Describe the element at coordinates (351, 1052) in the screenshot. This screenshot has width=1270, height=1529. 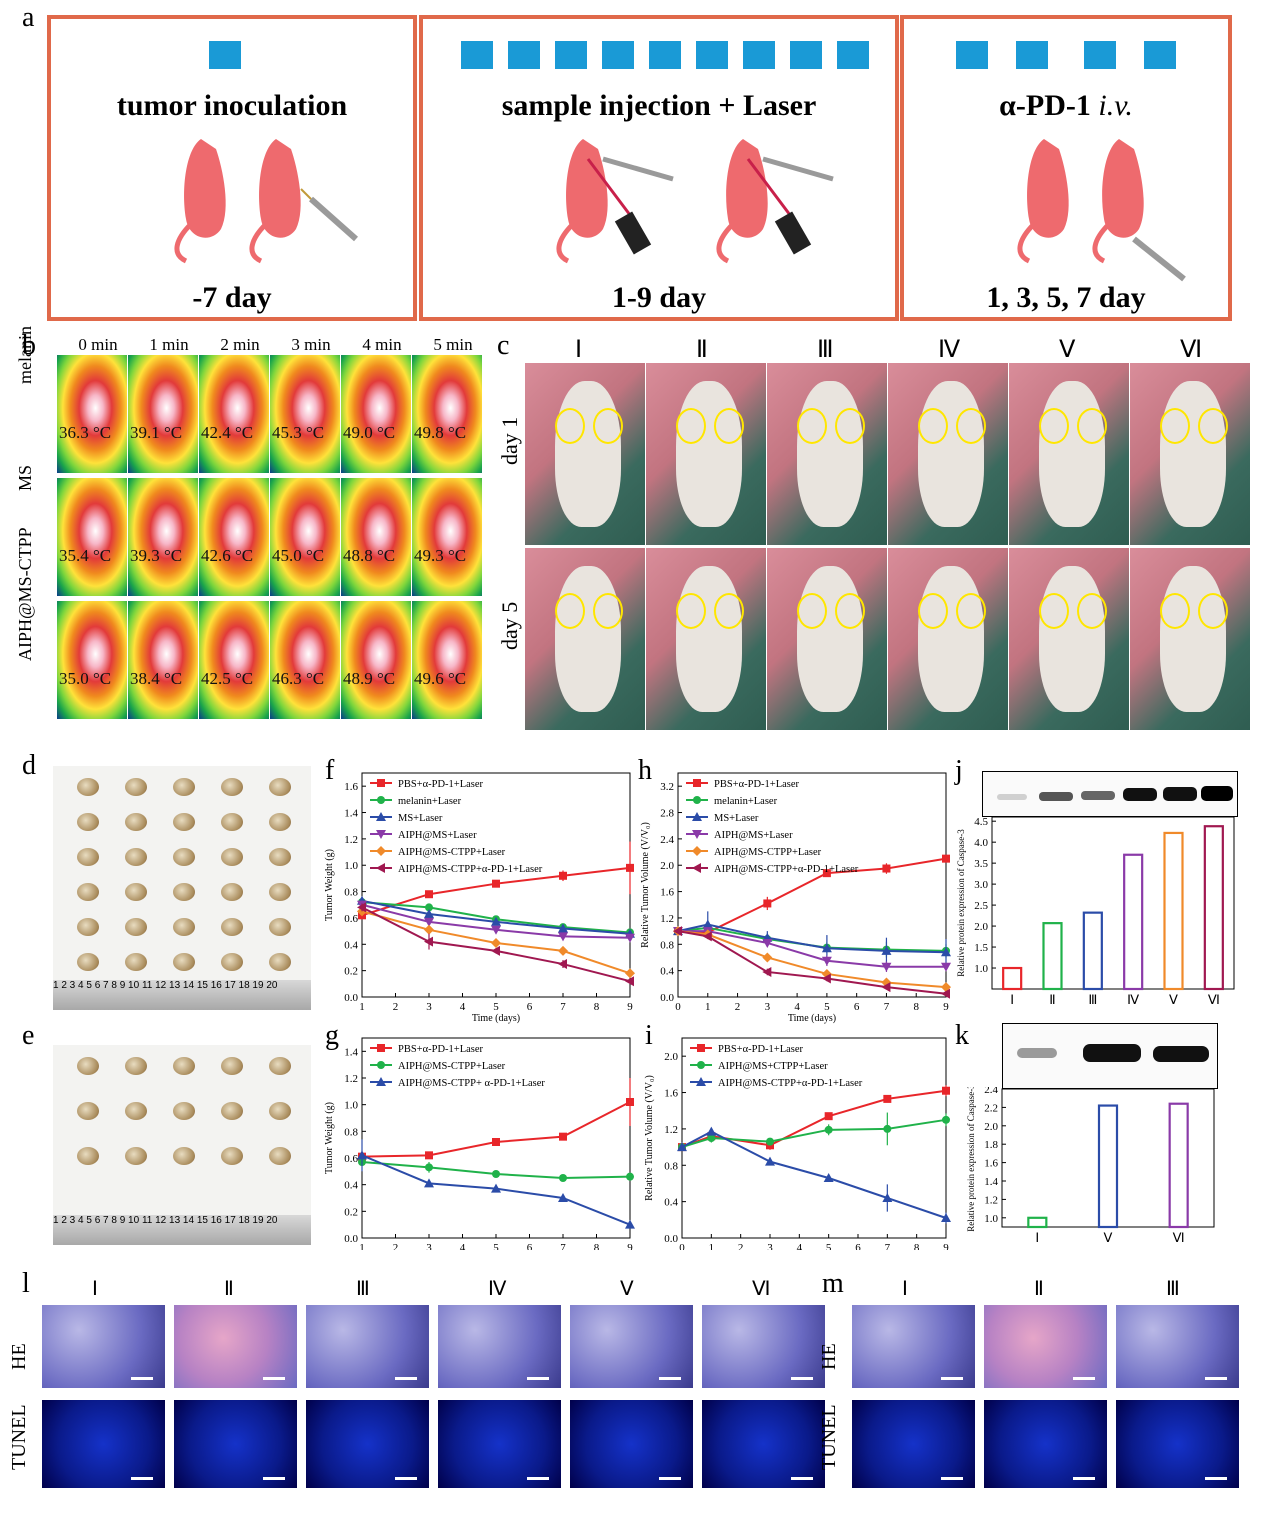
I see `y-tick-label: 1.4` at that location.